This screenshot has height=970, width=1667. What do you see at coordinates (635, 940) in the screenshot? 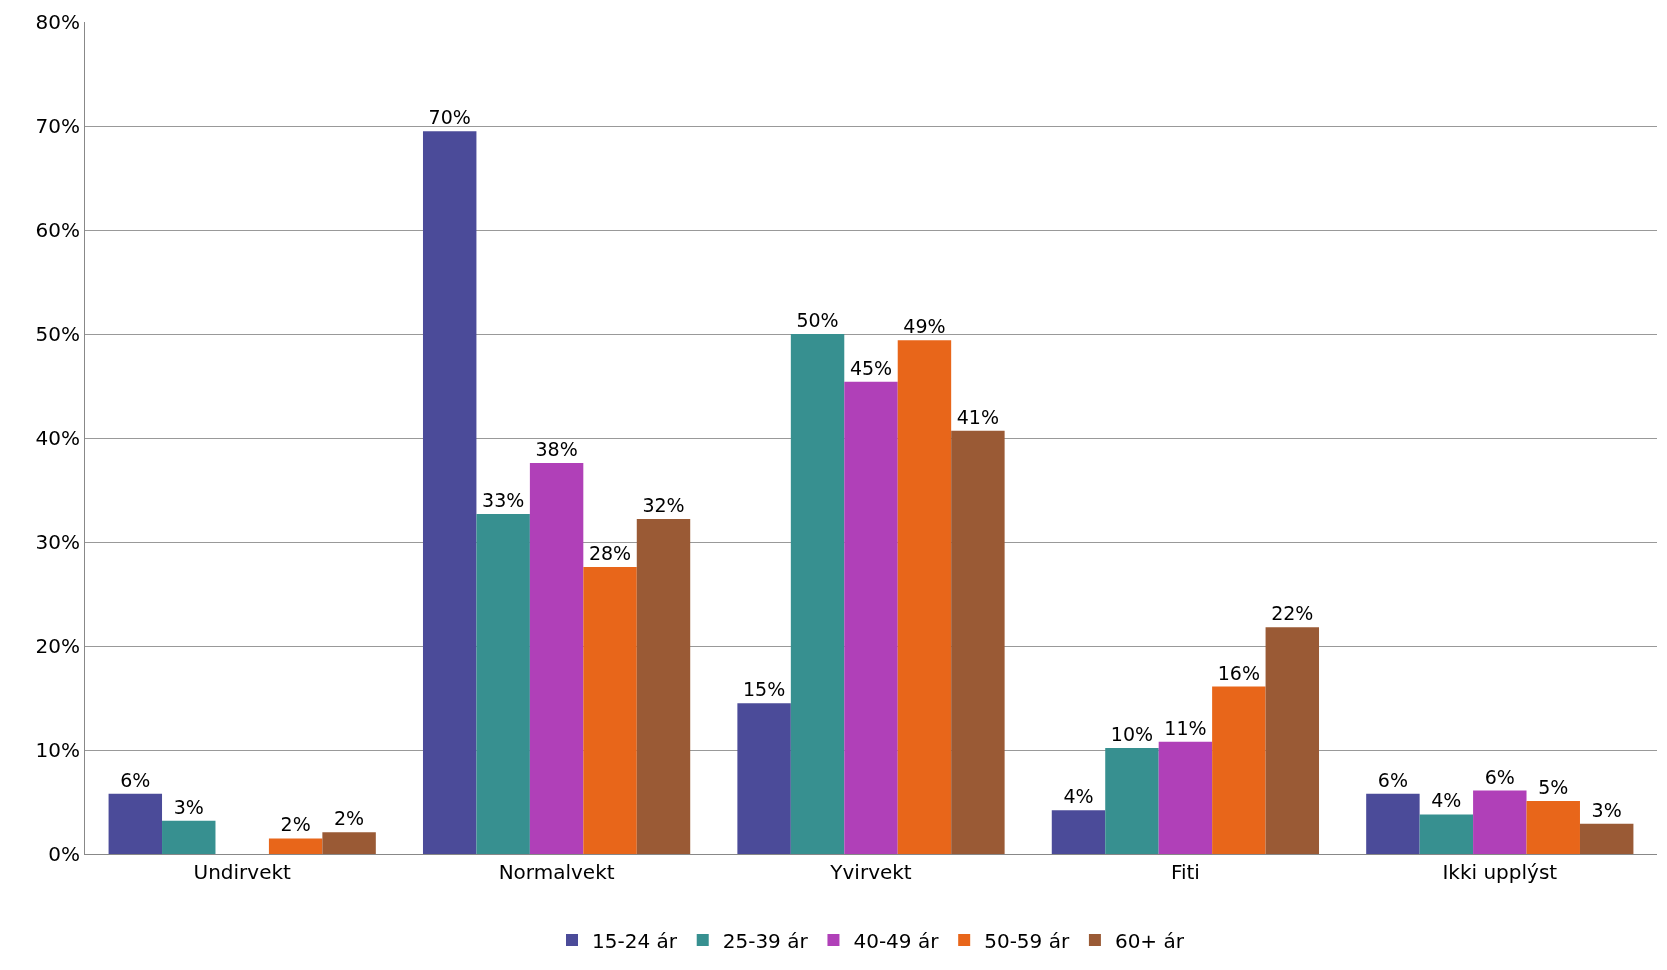
I see `legend-label: 15-24 ár` at bounding box center [635, 940].